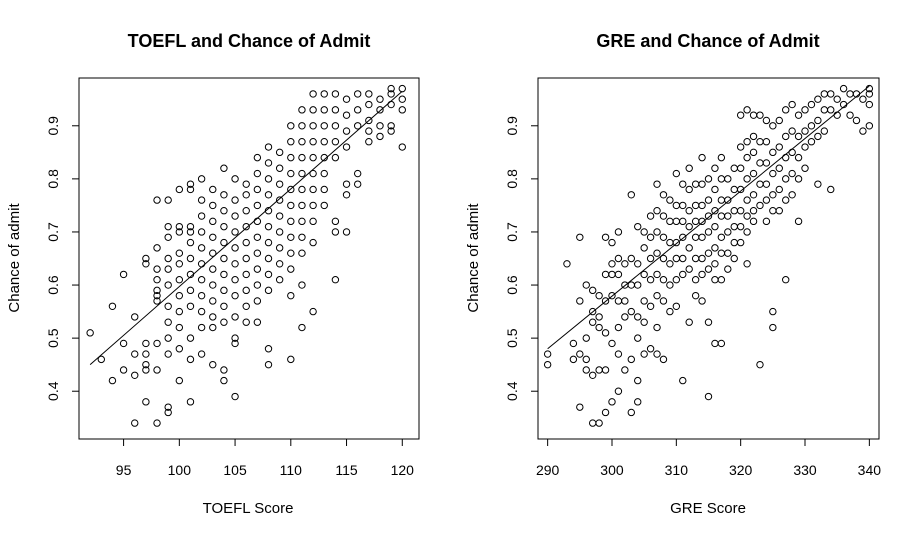  I want to click on gre-x-axis-label: GRE Score, so click(708, 508).